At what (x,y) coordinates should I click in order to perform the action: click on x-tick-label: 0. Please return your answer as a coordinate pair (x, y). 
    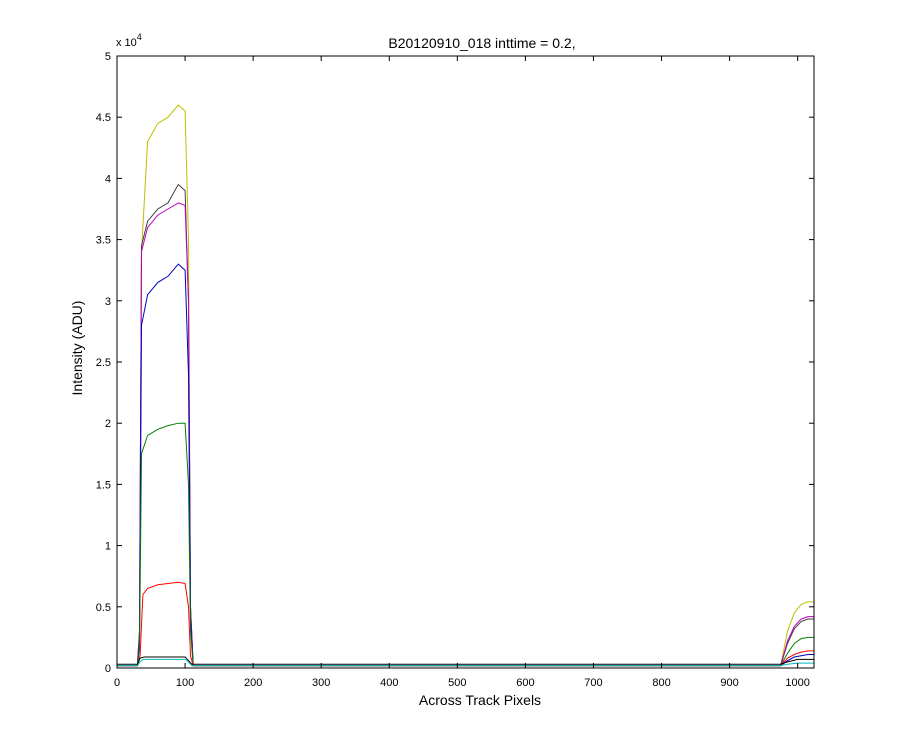
    Looking at the image, I should click on (117, 683).